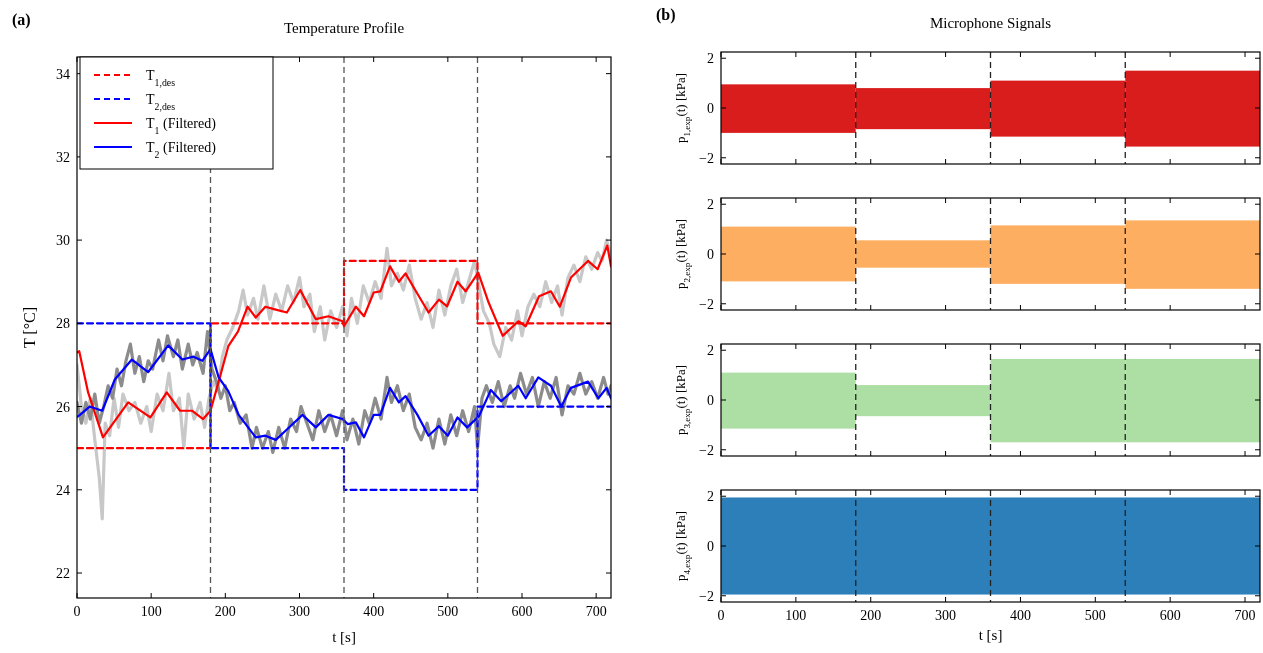 The image size is (1263, 653). I want to click on chart-title: Temperature Profile, so click(344, 28).